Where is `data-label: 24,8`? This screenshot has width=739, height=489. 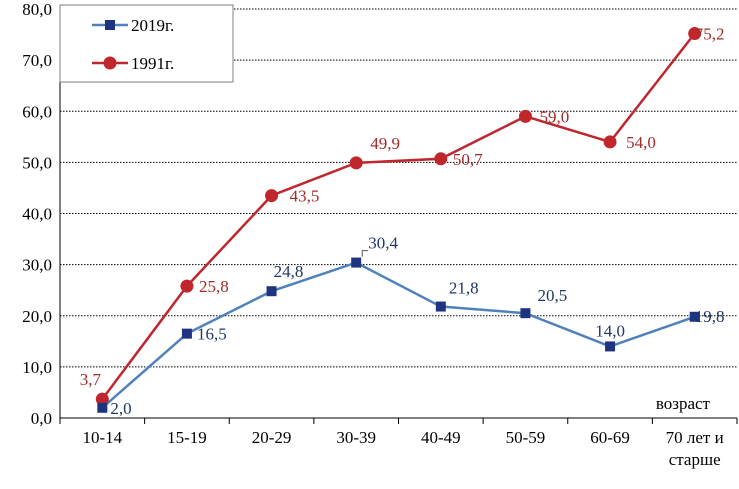 data-label: 24,8 is located at coordinates (289, 271).